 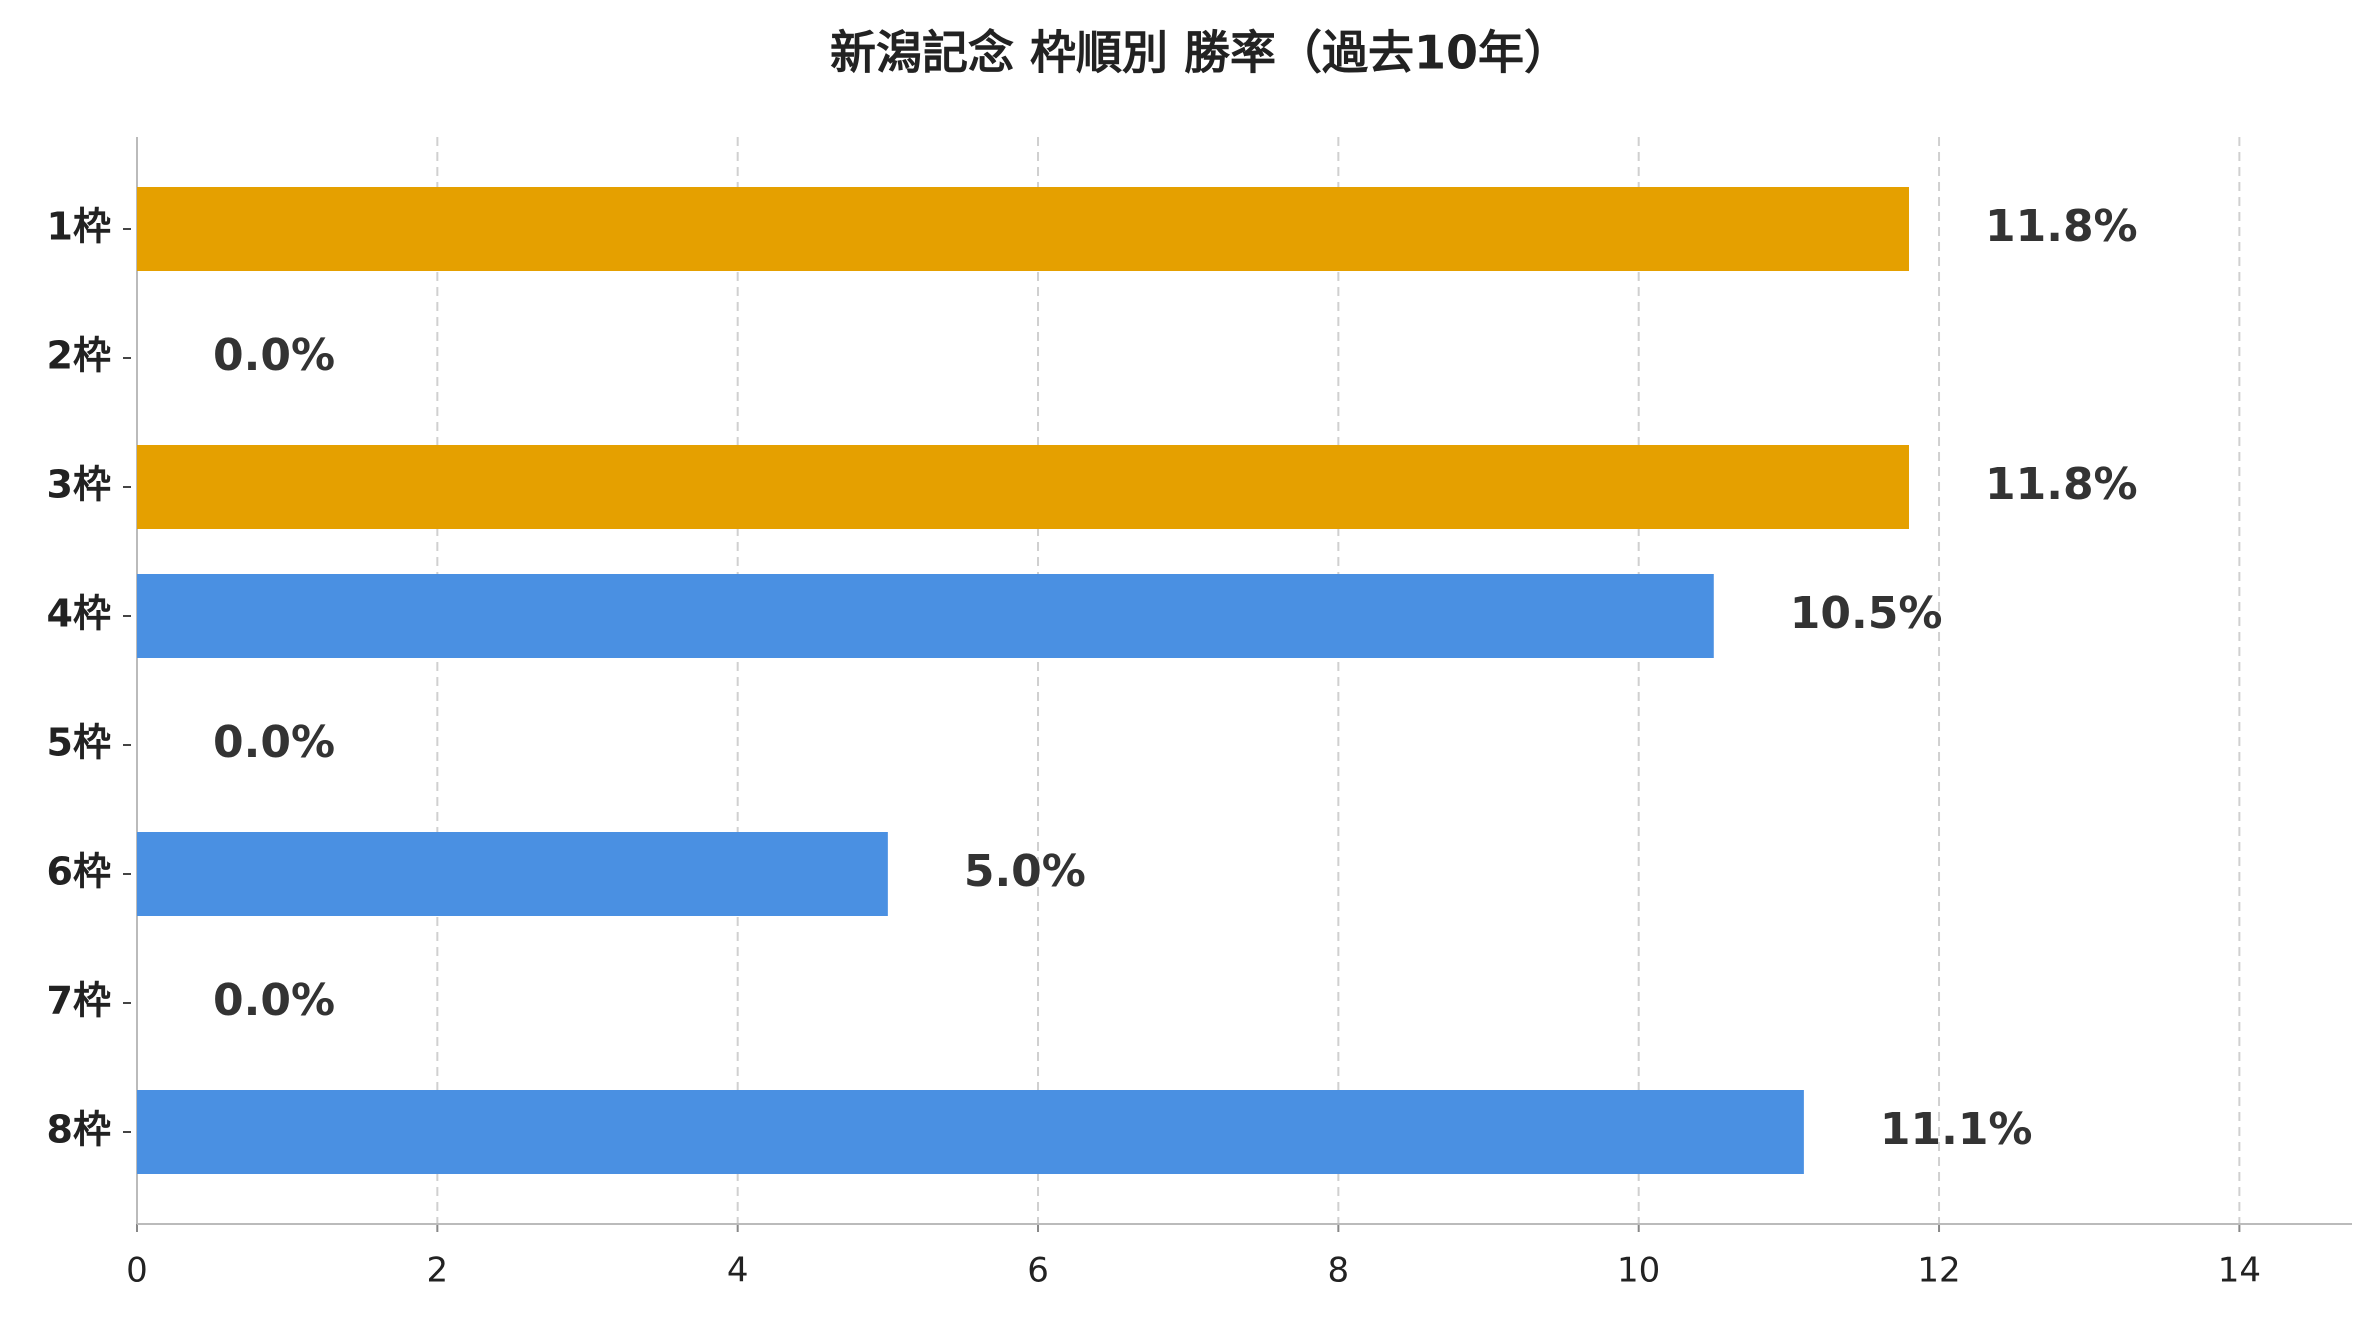 I want to click on x-tick-label: 0, so click(x=137, y=1271).